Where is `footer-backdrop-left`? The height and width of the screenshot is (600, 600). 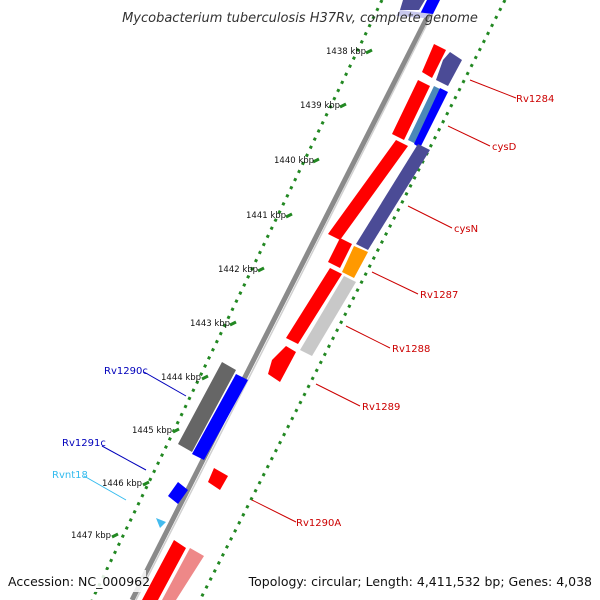
footer-backdrop-left is located at coordinates (75, 581).